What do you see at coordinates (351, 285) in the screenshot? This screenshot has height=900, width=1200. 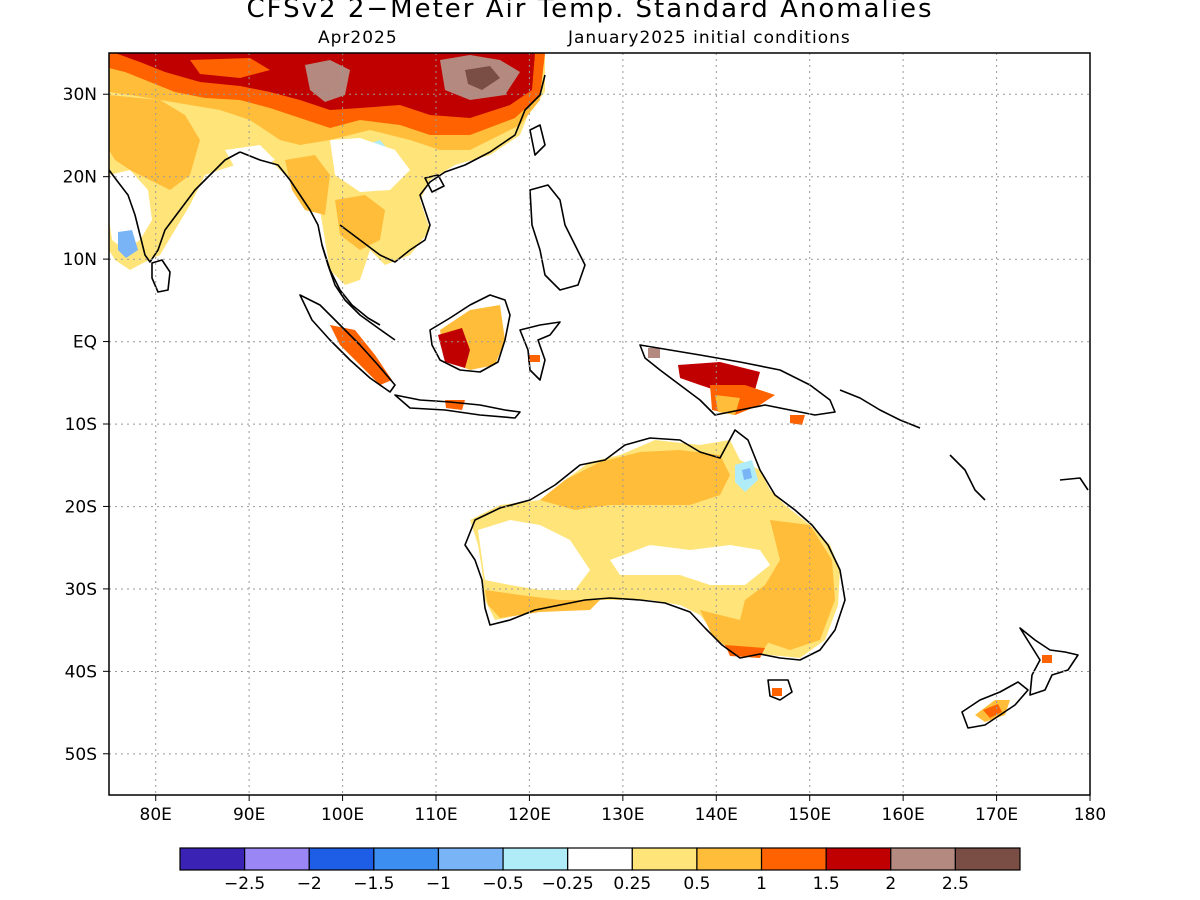 I see `malay-peninsula` at bounding box center [351, 285].